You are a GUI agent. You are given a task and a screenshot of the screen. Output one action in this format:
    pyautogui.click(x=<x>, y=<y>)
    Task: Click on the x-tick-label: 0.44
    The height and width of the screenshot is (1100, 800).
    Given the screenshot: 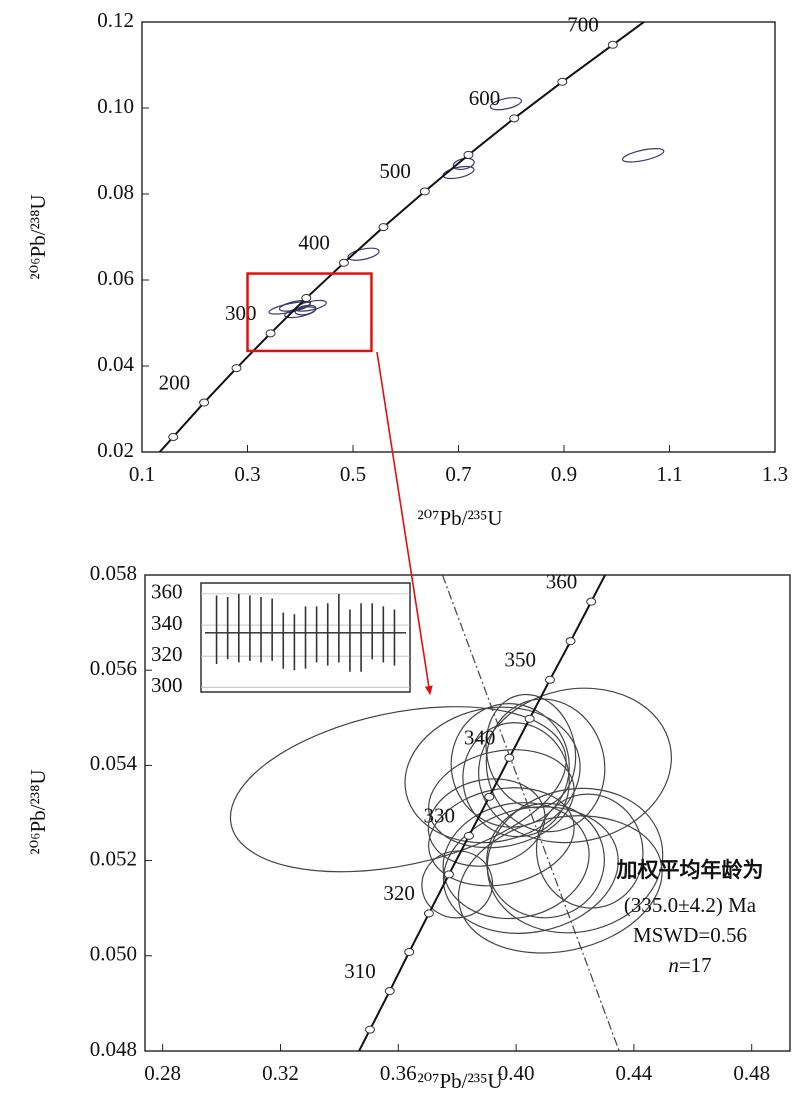 What is the action you would take?
    pyautogui.click(x=634, y=1073)
    